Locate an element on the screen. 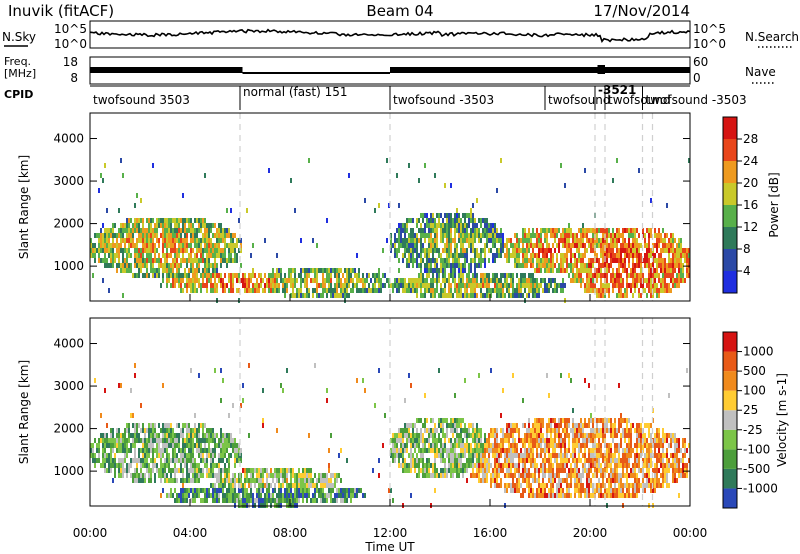 This screenshot has height=554, width=800. noise-panel-frame is located at coordinates (390, 34).